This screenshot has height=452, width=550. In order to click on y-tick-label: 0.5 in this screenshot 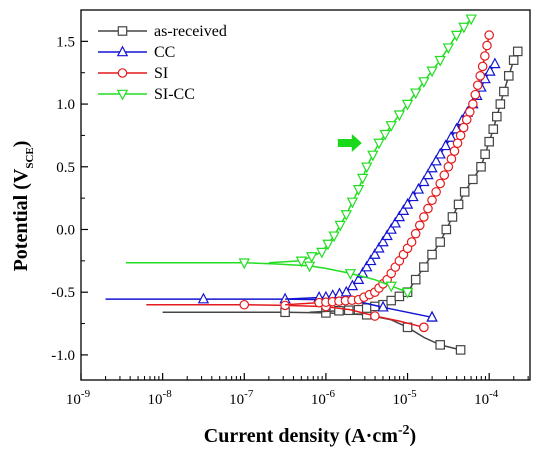, I will do `click(65, 168)`.